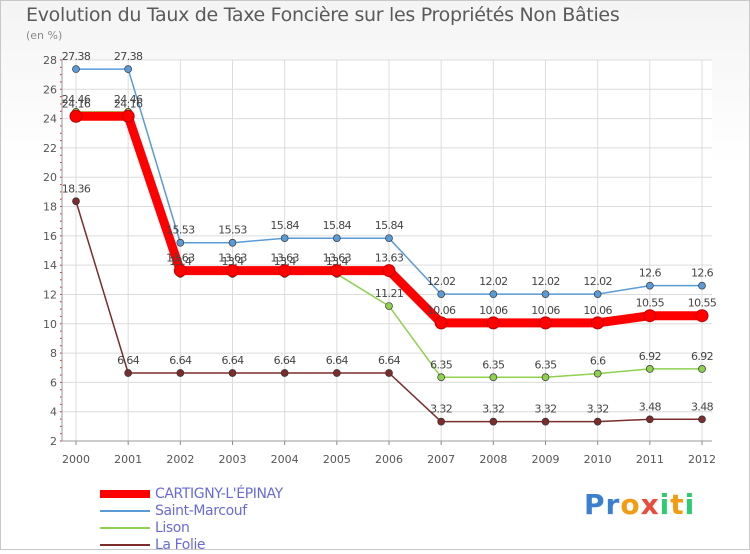  What do you see at coordinates (219, 494) in the screenshot?
I see `legend-label: CARTIGNY-L'ÉPINAY` at bounding box center [219, 494].